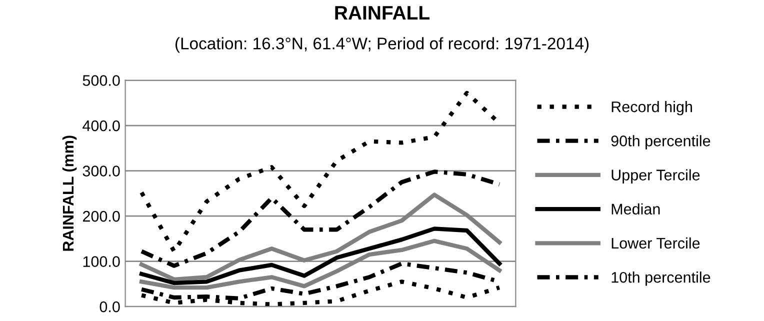 The image size is (764, 321). What do you see at coordinates (101, 126) in the screenshot?
I see `y-tick-label: 400.0` at bounding box center [101, 126].